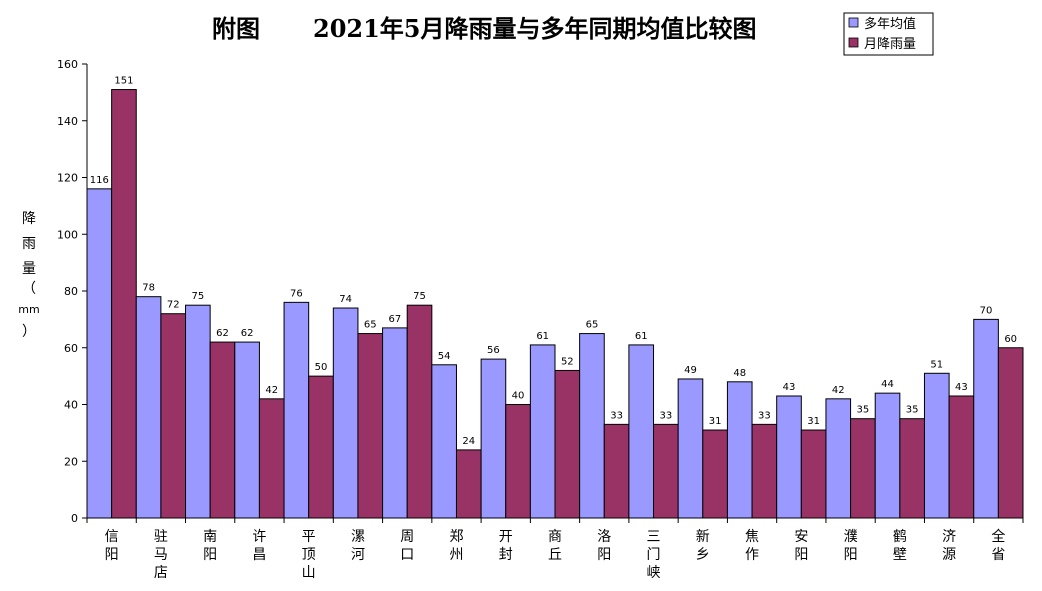  Describe the element at coordinates (801, 546) in the screenshot. I see `x-tick-label: 安阳` at that location.